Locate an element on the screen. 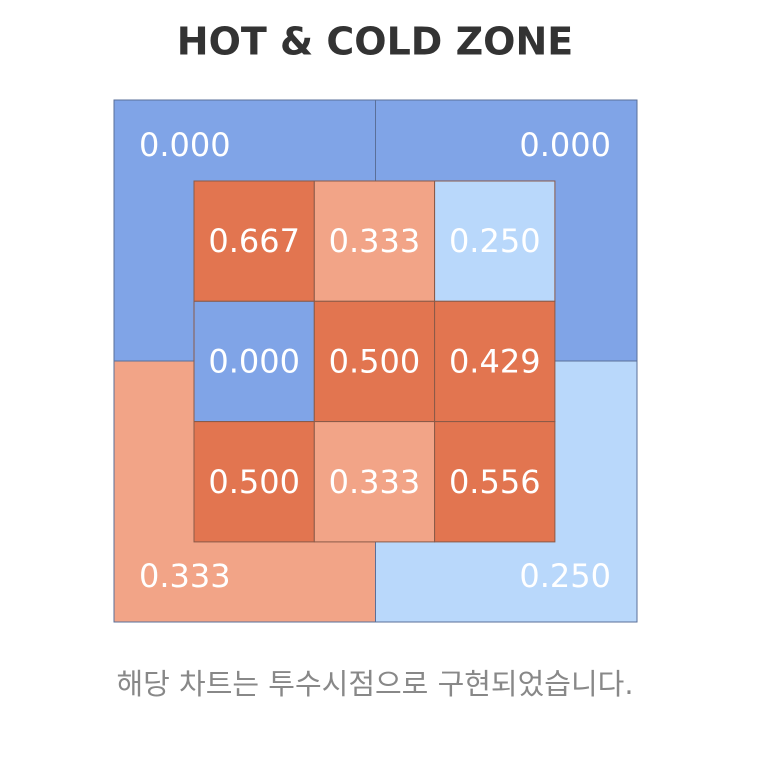  inner-value-label: 0.429 is located at coordinates (495, 361).